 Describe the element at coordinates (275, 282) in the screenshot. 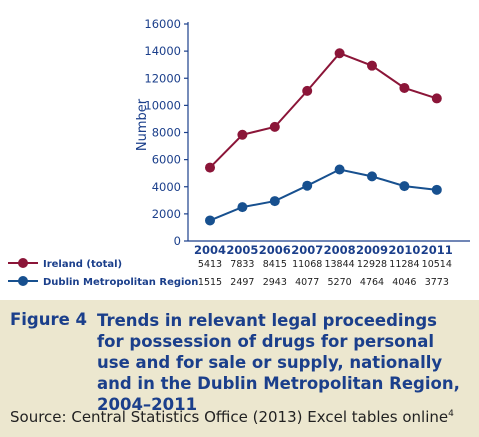

I see `data-label: 2943` at that location.